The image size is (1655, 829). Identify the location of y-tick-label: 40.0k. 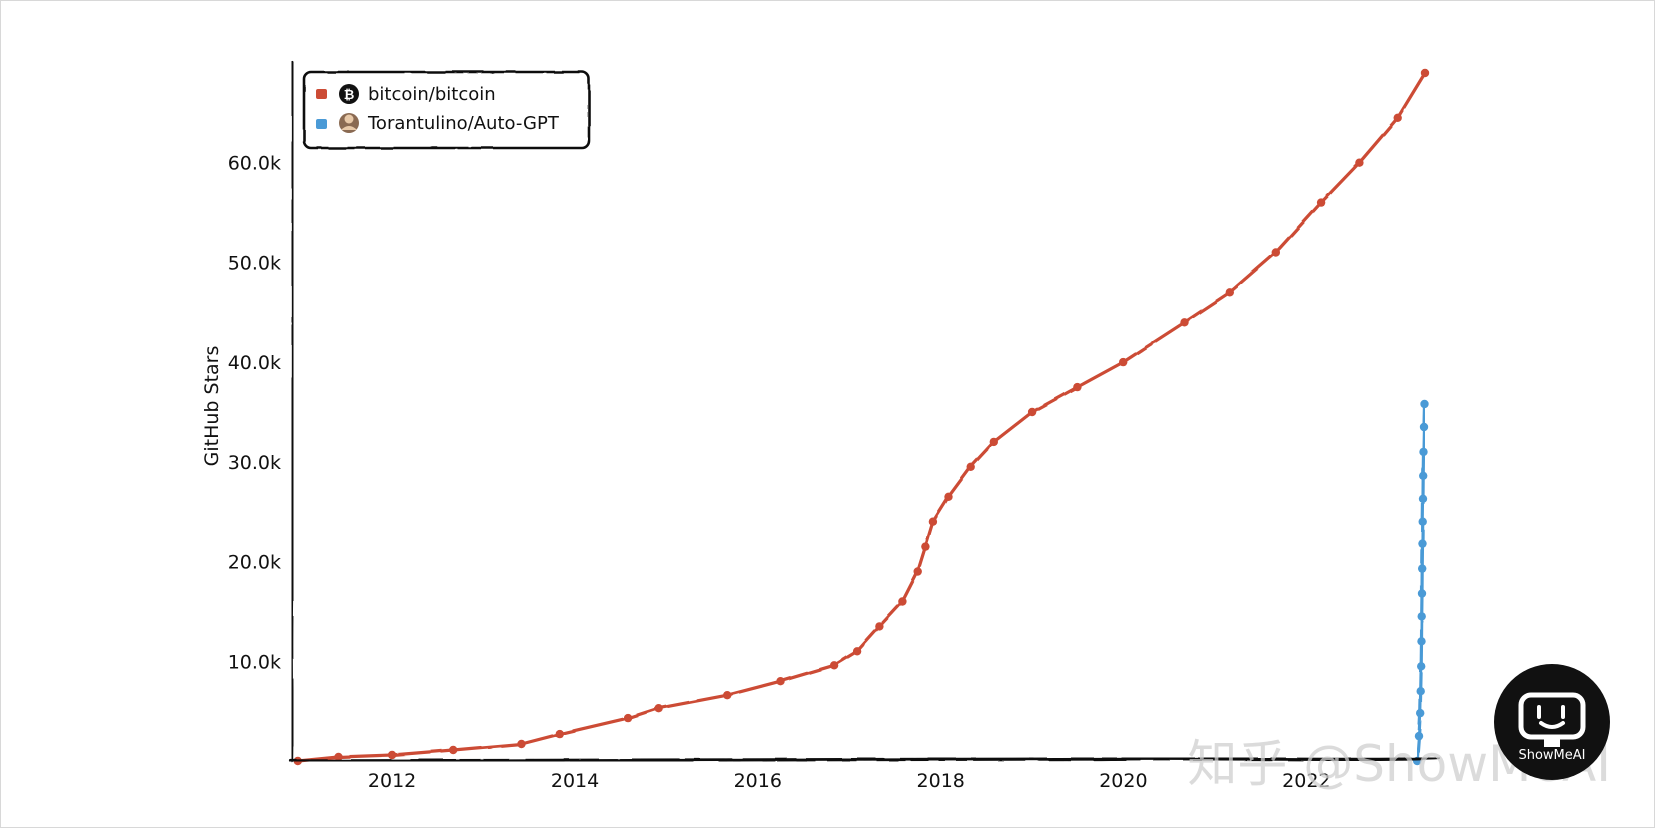
(254, 363).